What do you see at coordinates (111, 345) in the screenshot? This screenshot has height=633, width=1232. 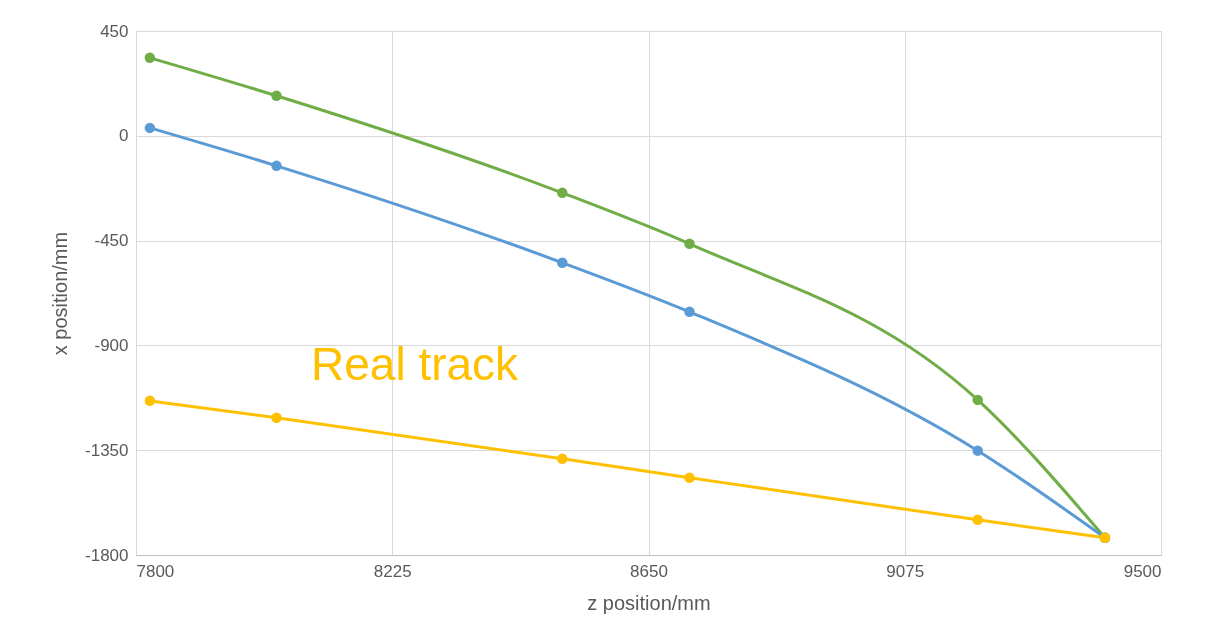 I see `y-tick-label: -900` at bounding box center [111, 345].